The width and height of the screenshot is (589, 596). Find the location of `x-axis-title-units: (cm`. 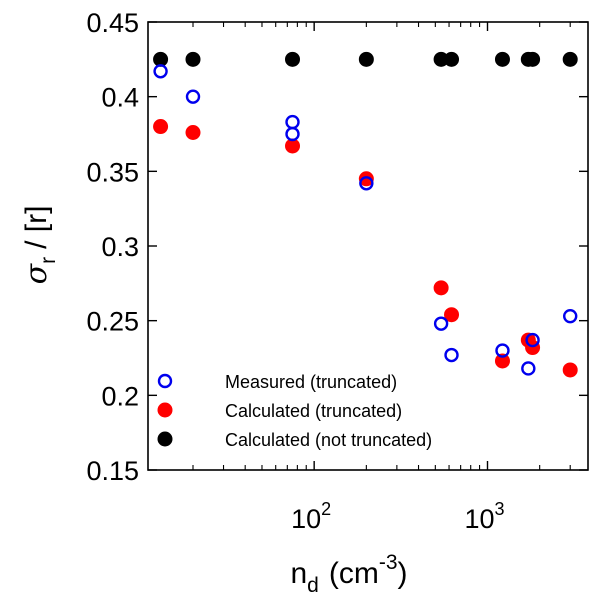

x-axis-title-units: (cm is located at coordinates (354, 573).